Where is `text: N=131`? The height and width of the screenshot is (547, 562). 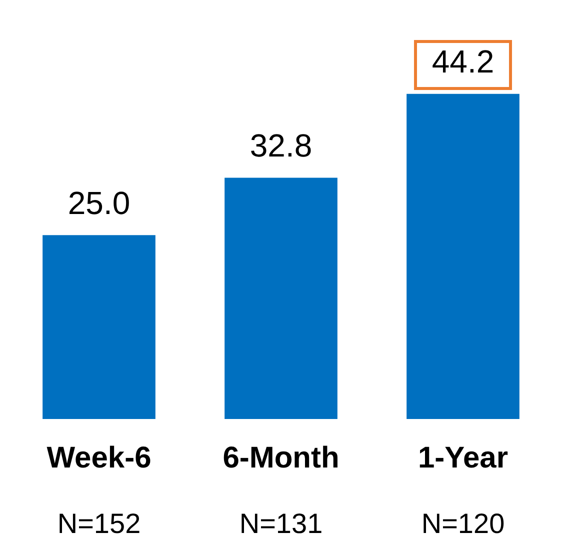 text: N=131 is located at coordinates (281, 523).